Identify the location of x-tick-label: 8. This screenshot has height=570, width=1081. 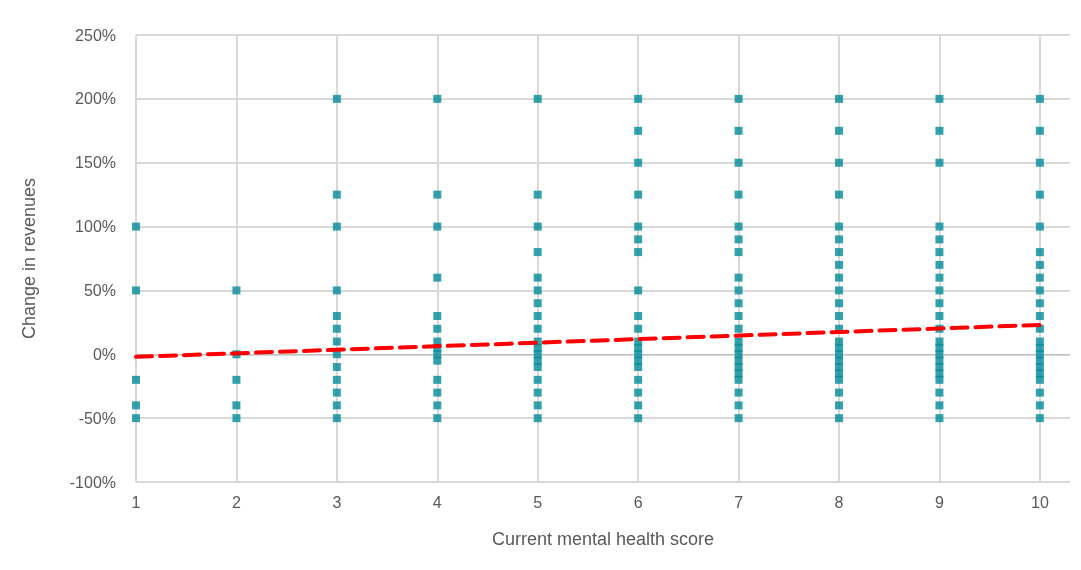
(839, 502).